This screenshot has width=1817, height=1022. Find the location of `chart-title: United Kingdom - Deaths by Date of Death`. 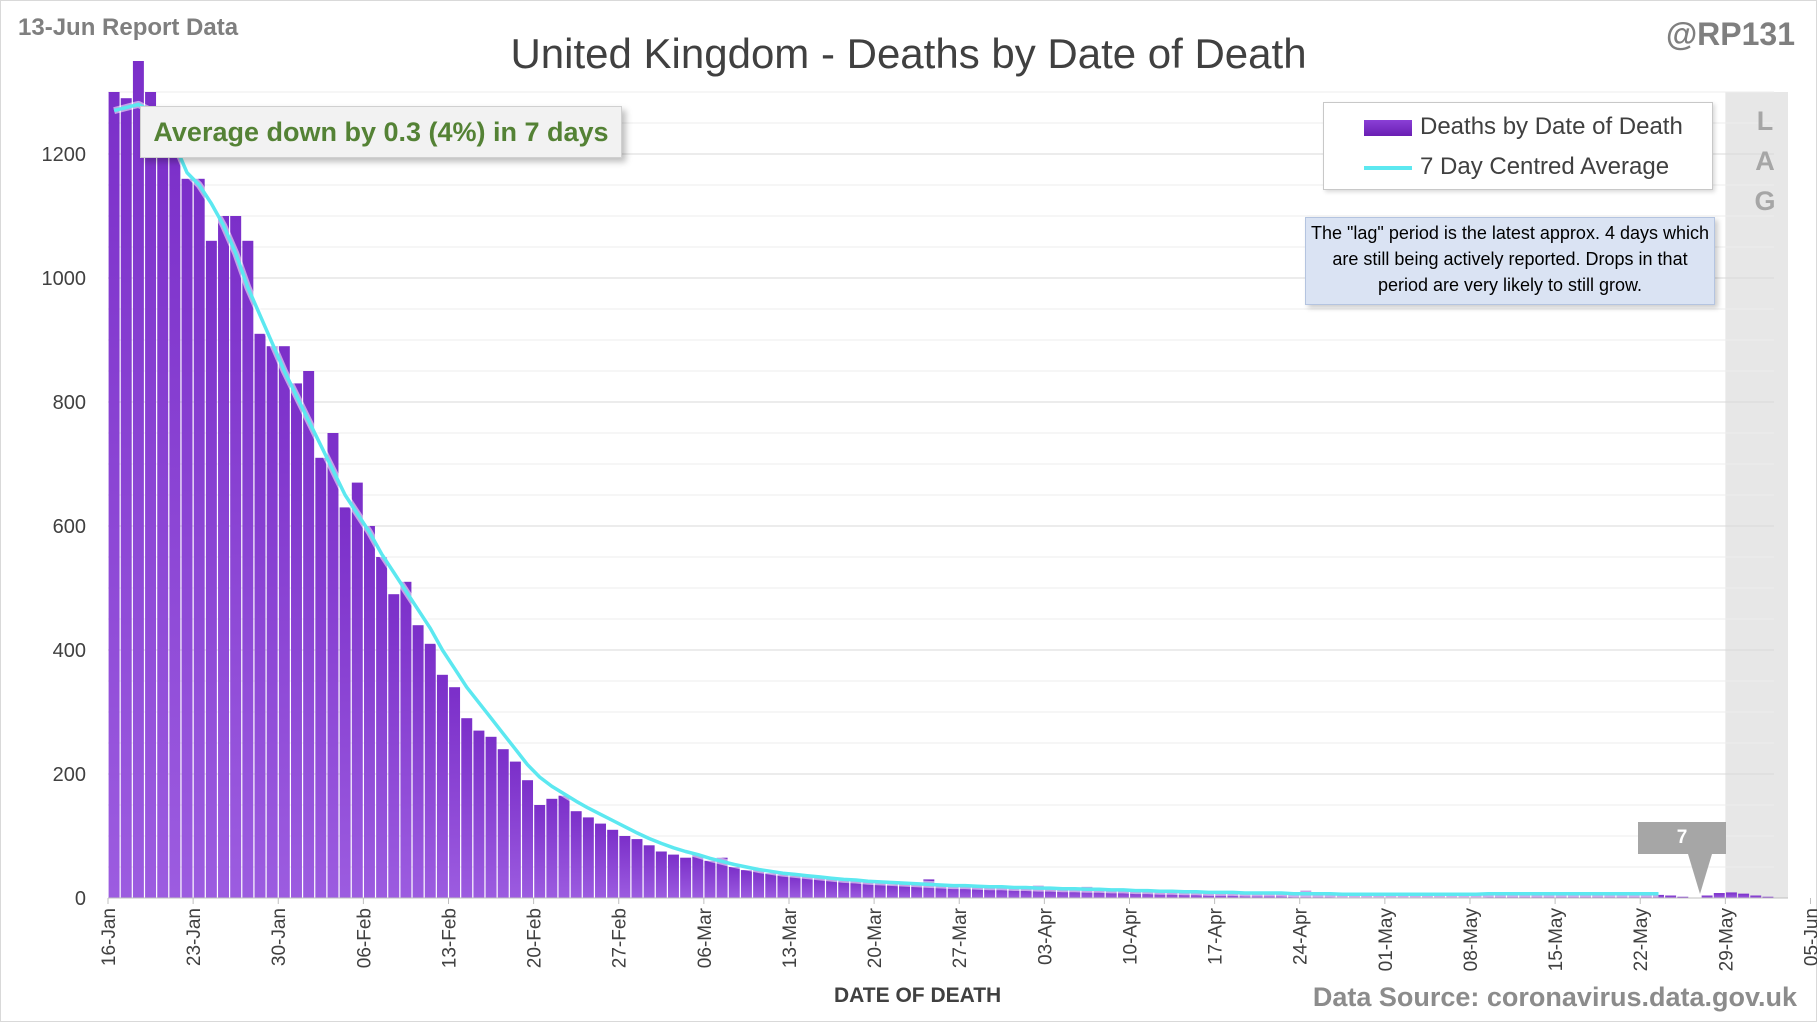

chart-title: United Kingdom - Deaths by Date of Death is located at coordinates (908, 53).